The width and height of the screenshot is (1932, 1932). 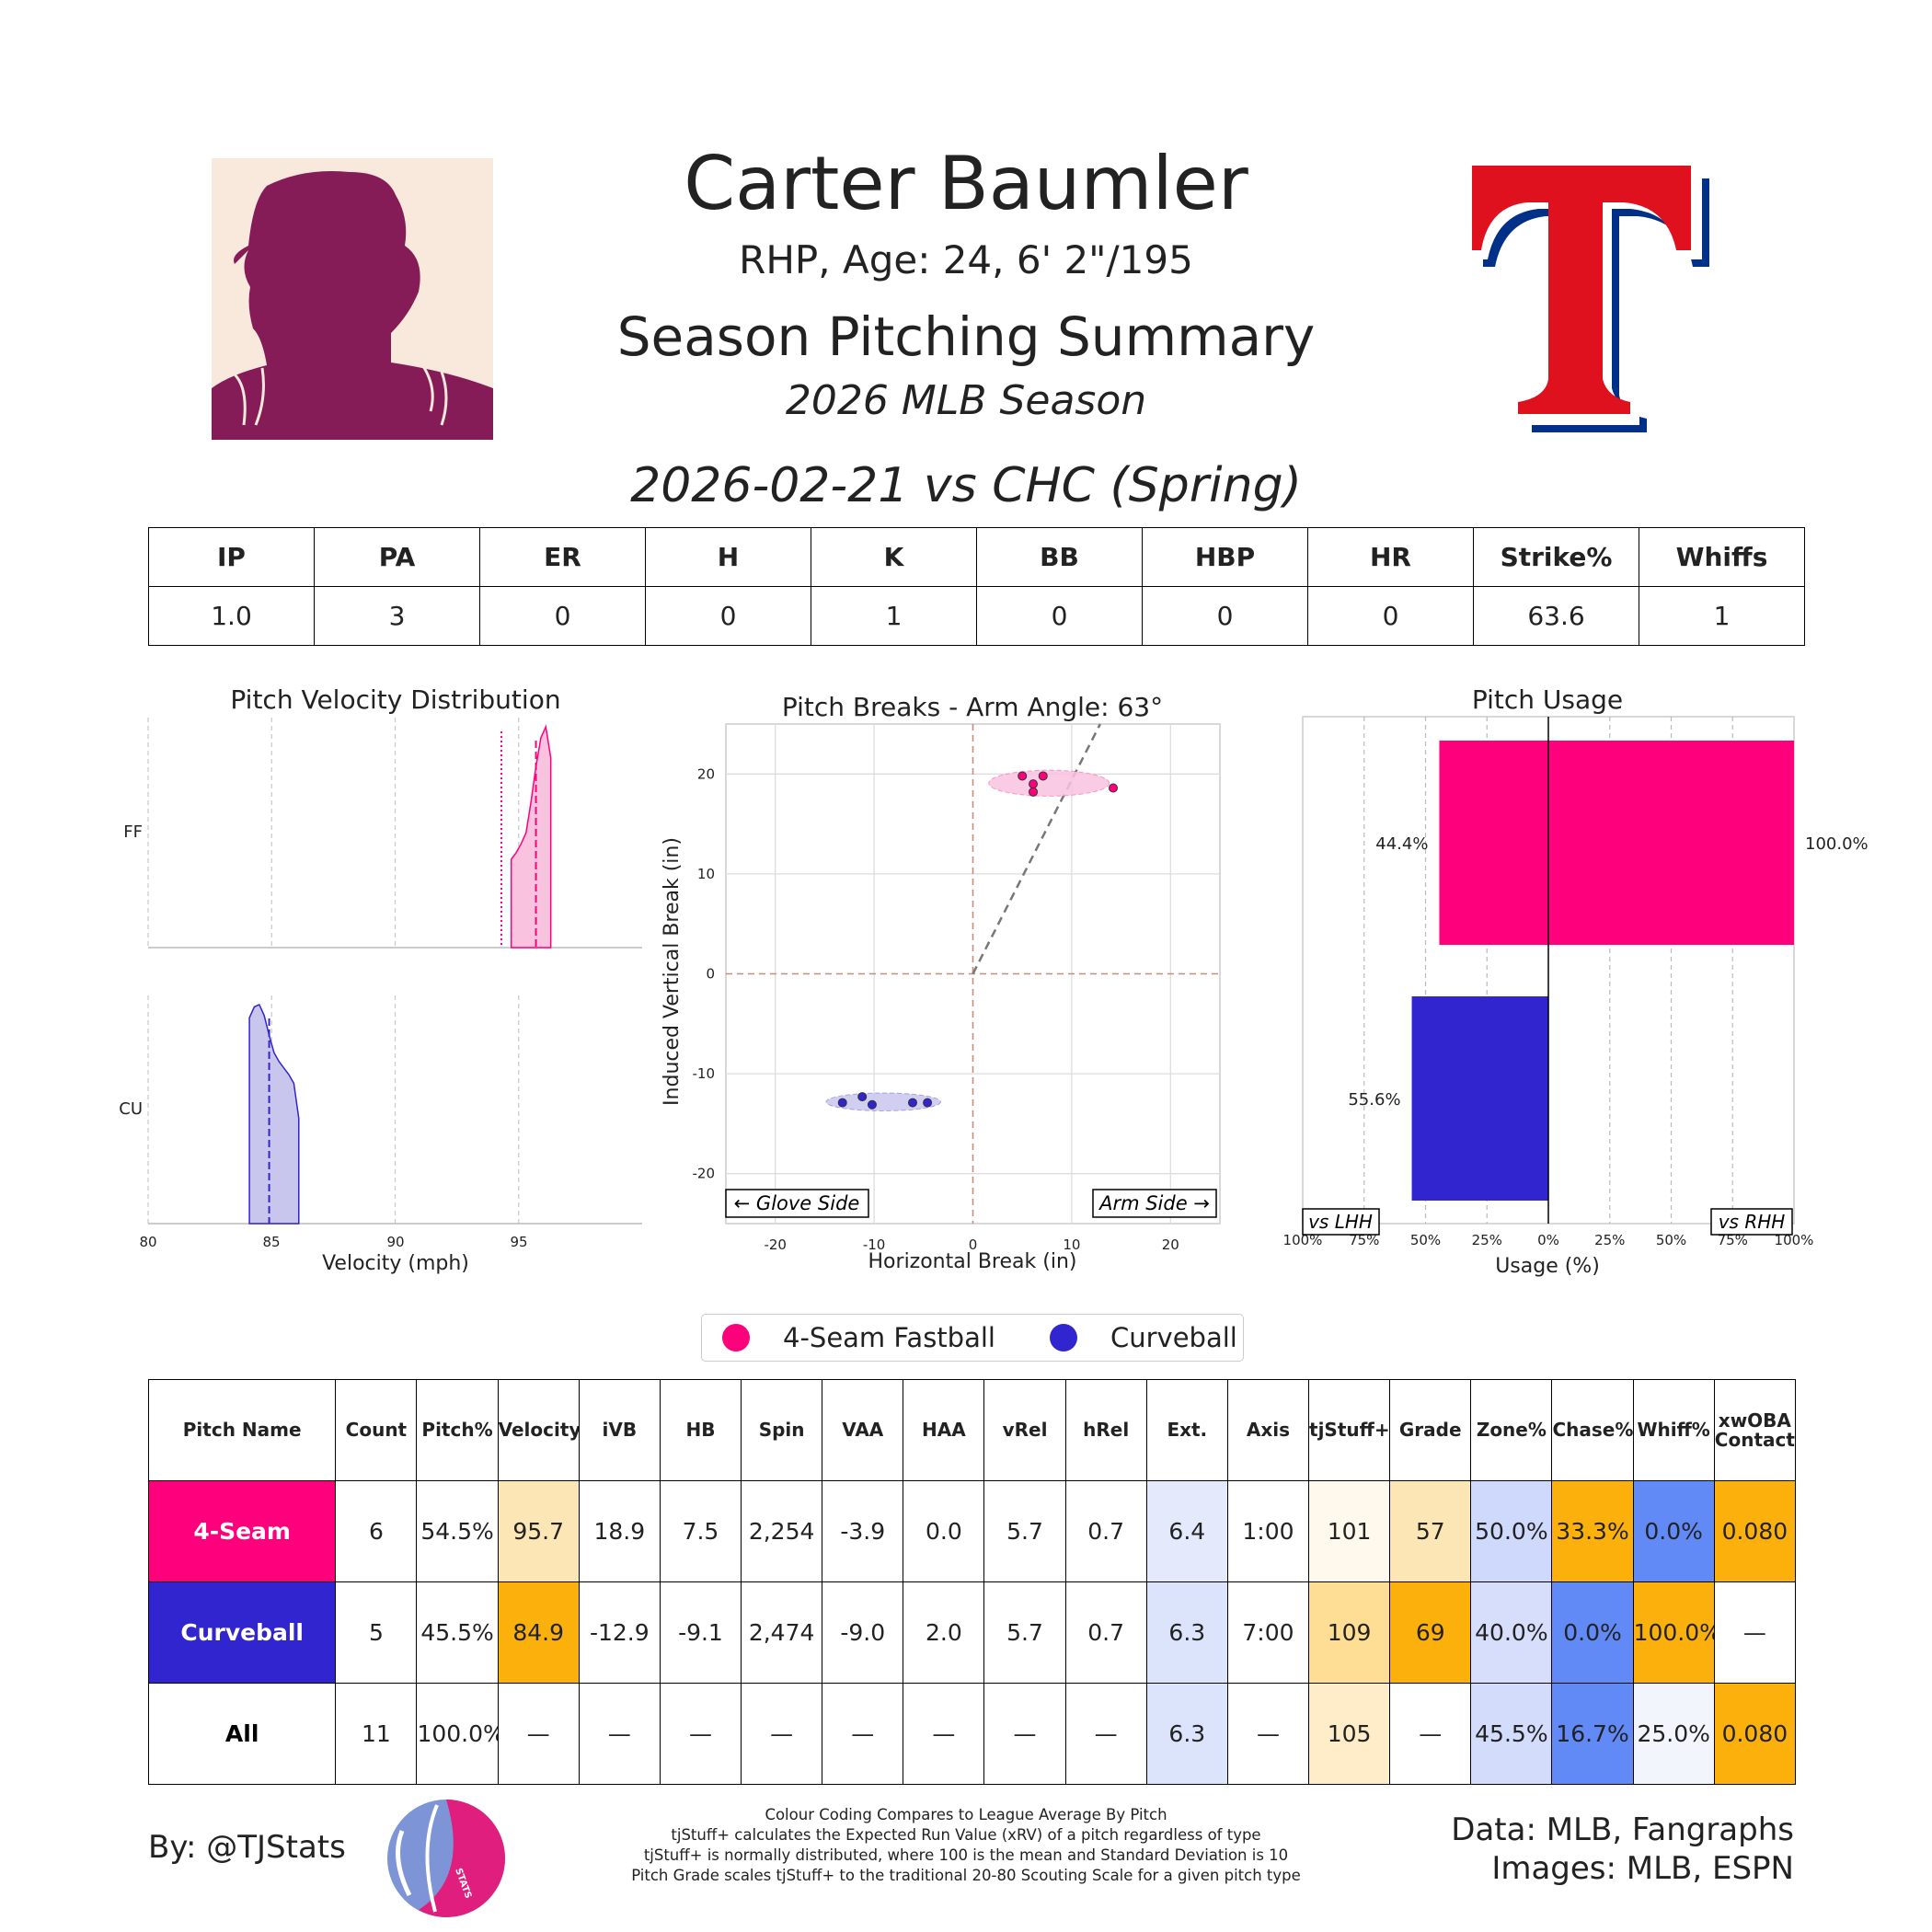 What do you see at coordinates (706, 773) in the screenshot?
I see `break-ytick-label: 20` at bounding box center [706, 773].